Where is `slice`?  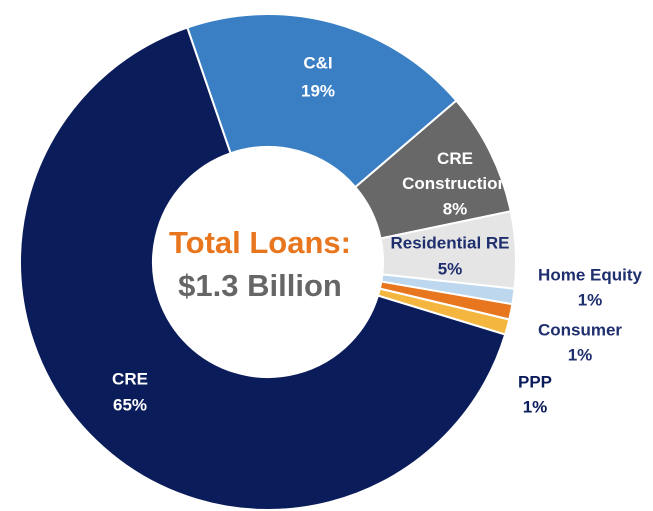 slice is located at coordinates (321, 101).